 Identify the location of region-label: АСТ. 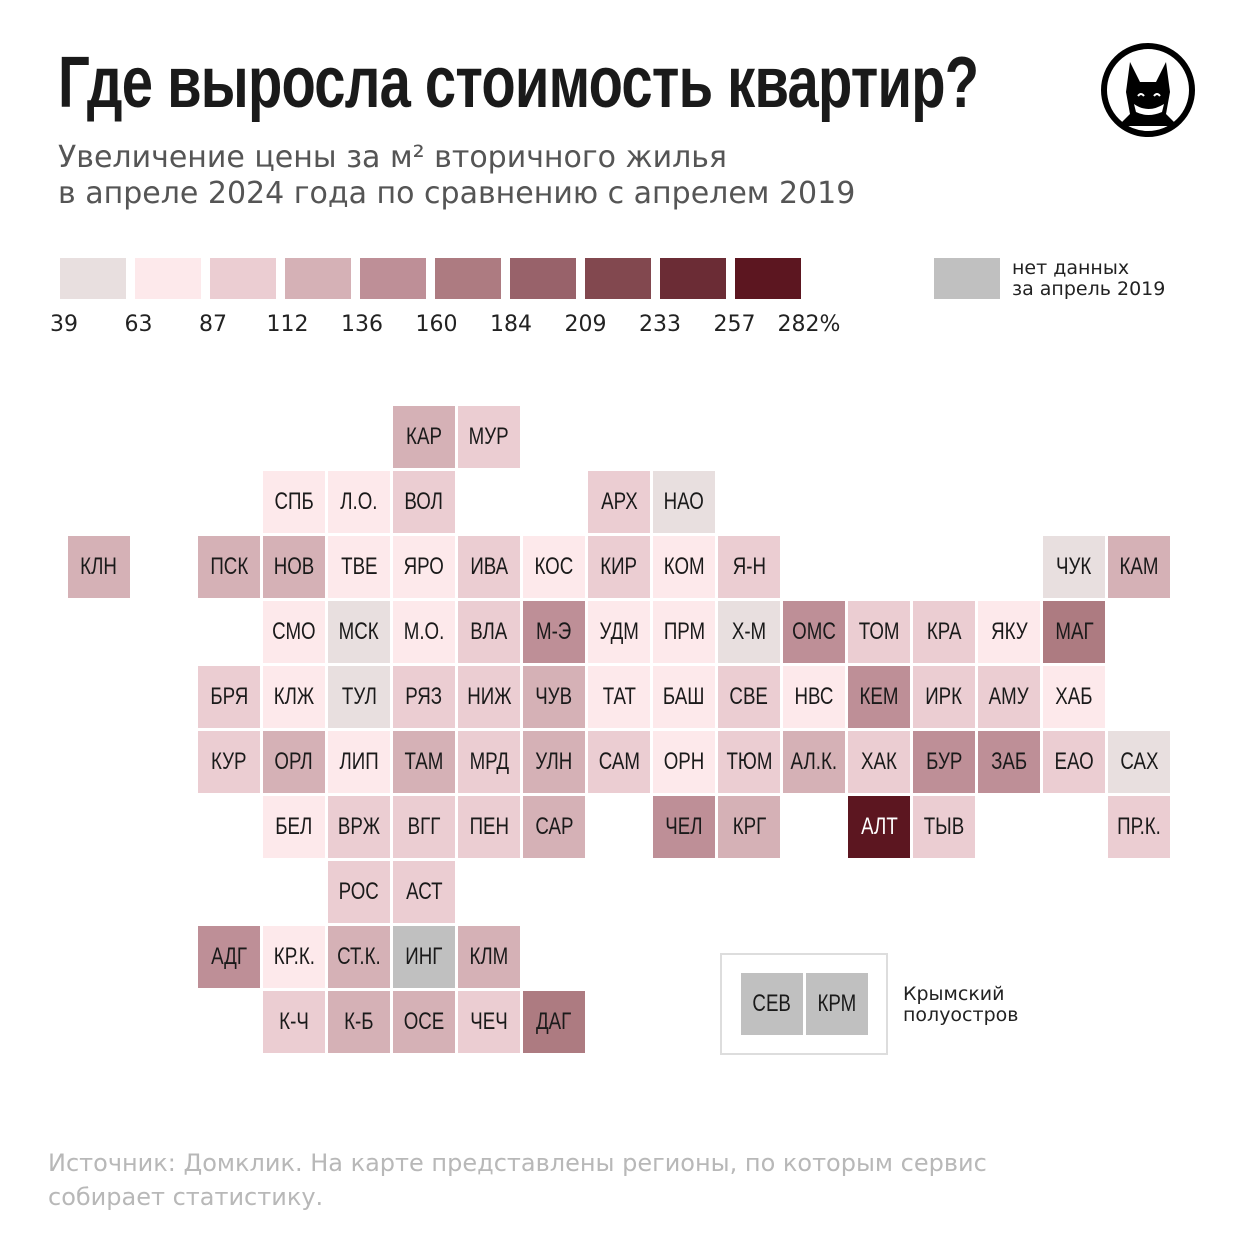
(424, 891).